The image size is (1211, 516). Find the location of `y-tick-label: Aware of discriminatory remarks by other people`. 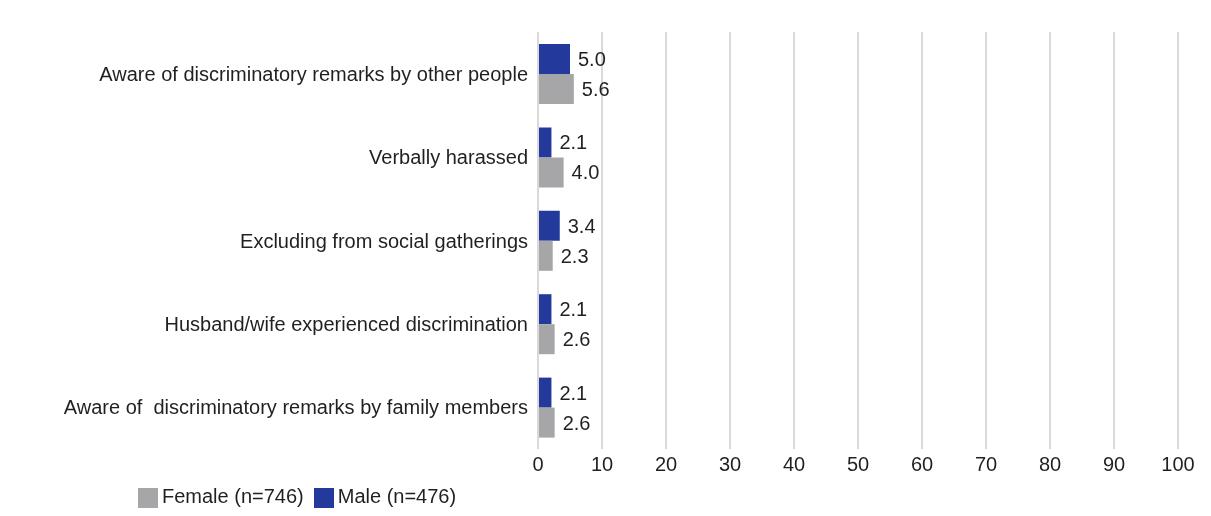

y-tick-label: Aware of discriminatory remarks by other people is located at coordinates (313, 73).